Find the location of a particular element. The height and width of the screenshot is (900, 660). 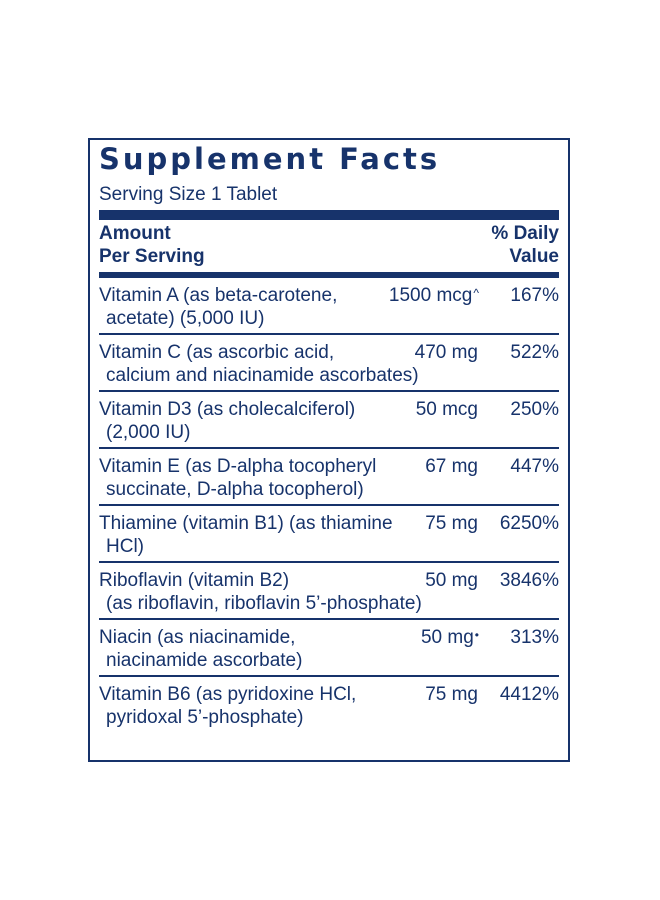

nutrient-amount: 1500 mcg^ is located at coordinates (434, 295).